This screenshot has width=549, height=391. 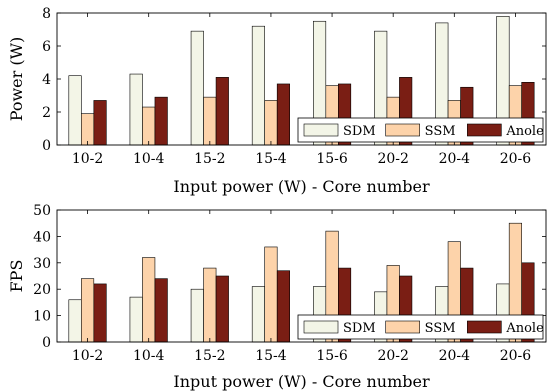 I want to click on y-tick-label: 6, so click(x=46, y=47).